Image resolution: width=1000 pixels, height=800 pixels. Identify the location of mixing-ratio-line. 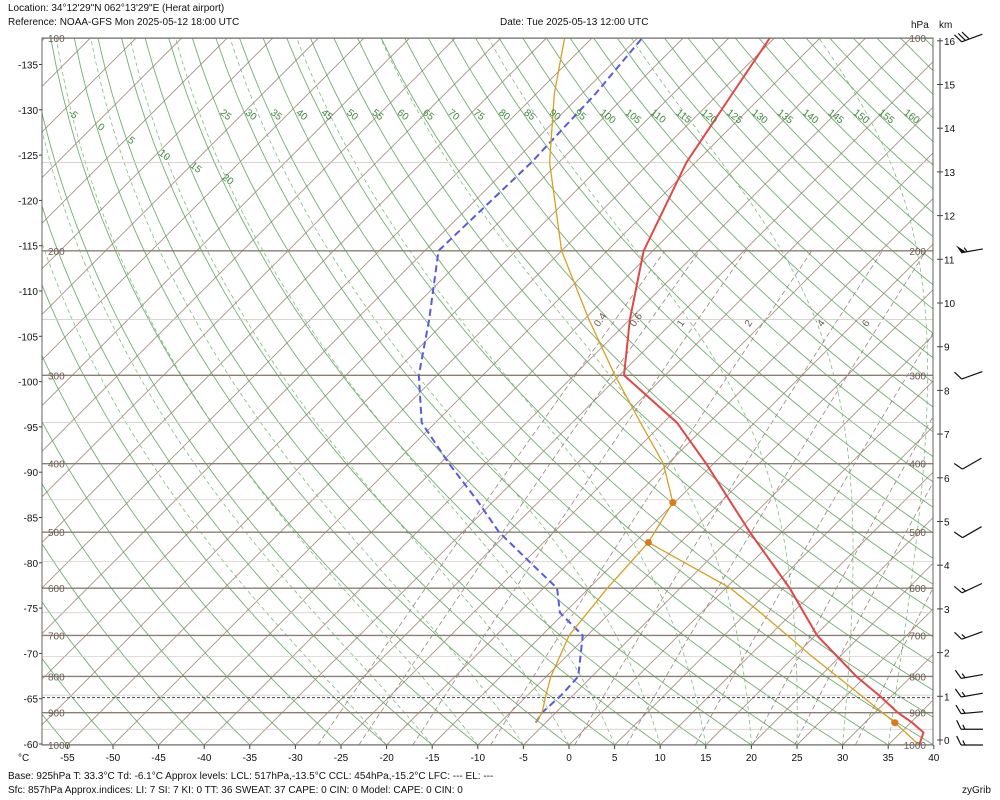
(842, 580).